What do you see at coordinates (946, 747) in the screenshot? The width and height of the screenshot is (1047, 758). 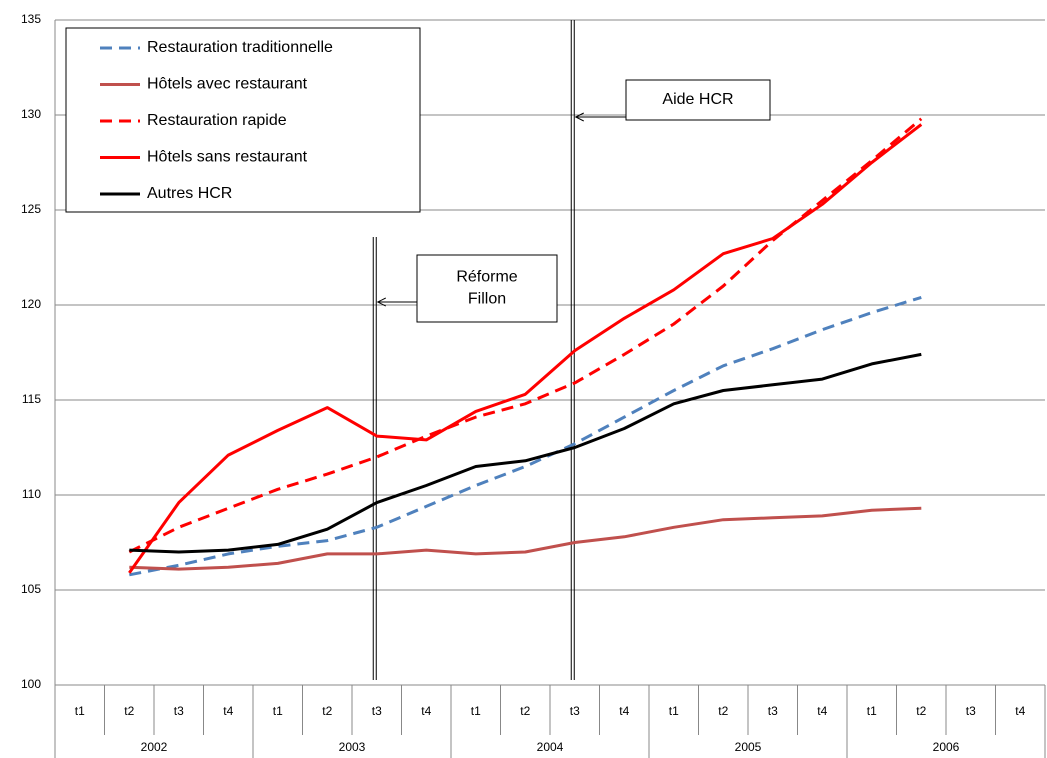 I see `group-label: 2006` at bounding box center [946, 747].